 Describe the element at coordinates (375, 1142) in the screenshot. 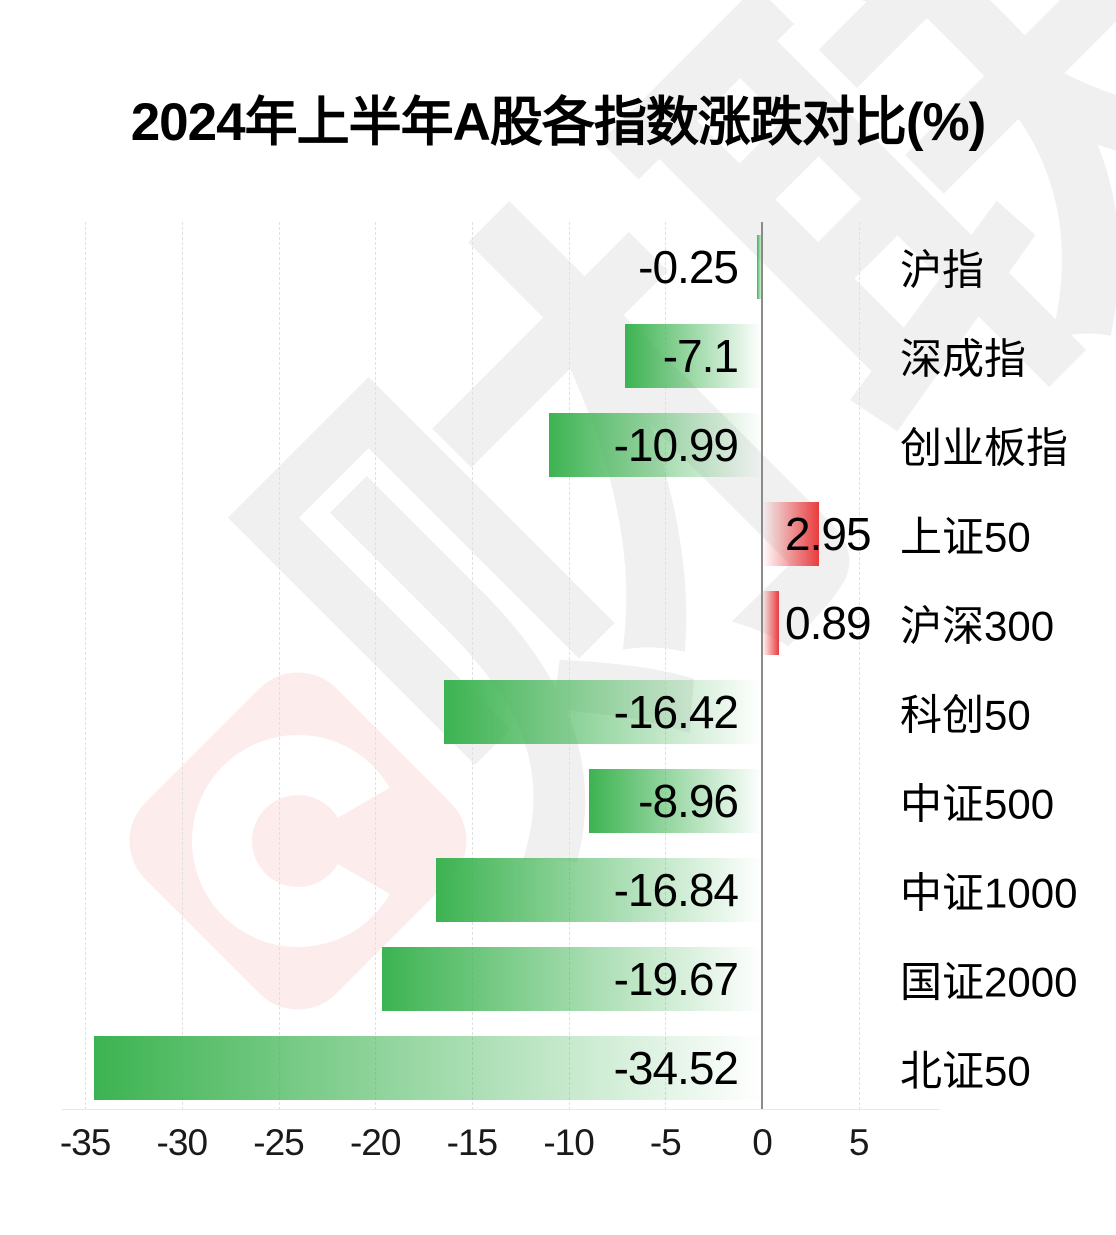

I see `x-tick-label: -20` at that location.